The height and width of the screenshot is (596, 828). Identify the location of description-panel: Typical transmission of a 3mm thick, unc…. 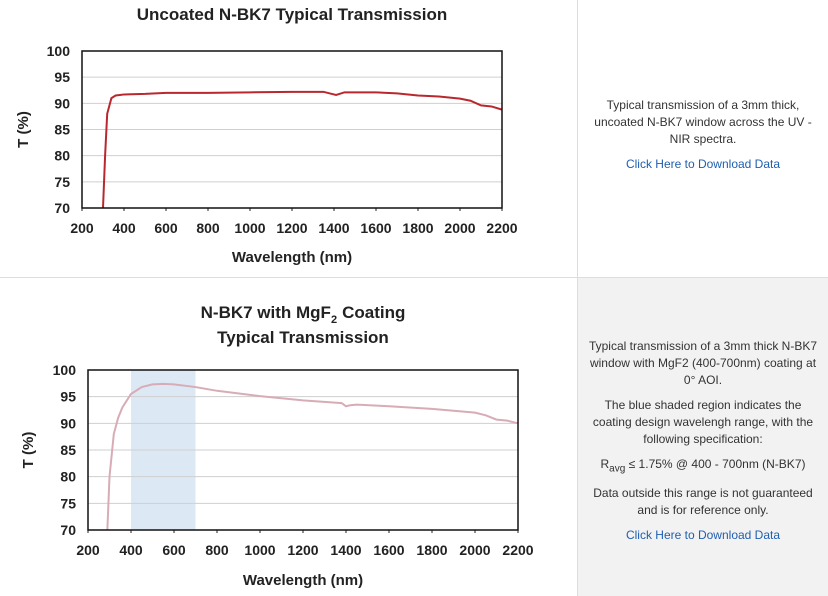
(703, 138).